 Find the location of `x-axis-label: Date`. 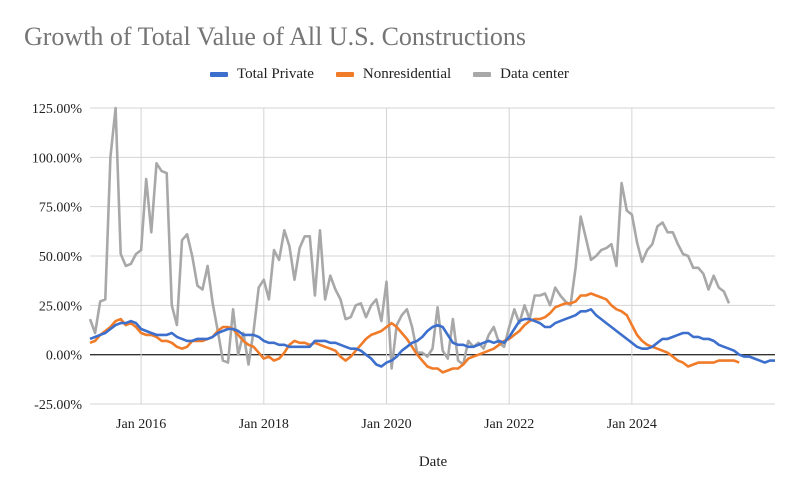

x-axis-label: Date is located at coordinates (433, 462).